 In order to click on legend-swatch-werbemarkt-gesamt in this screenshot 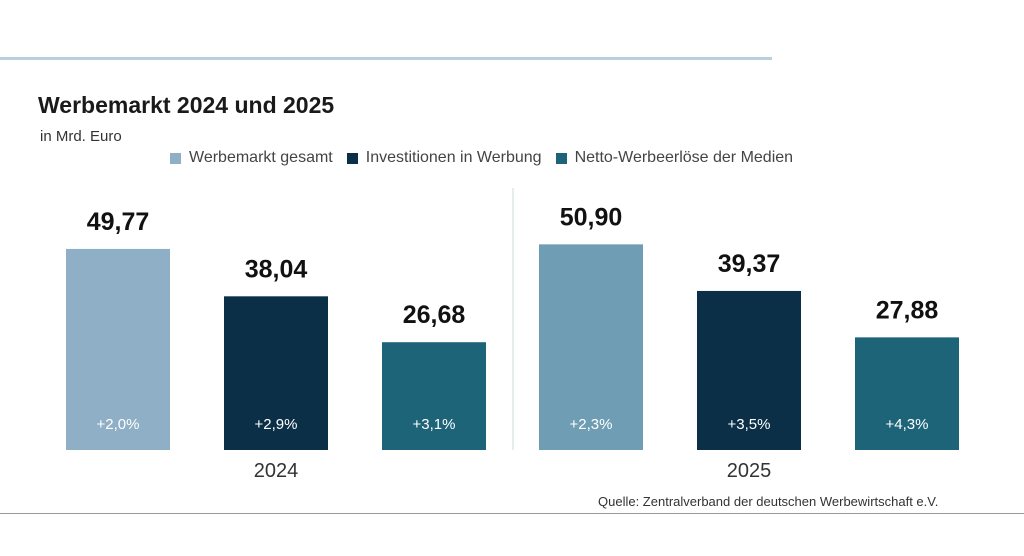, I will do `click(175, 158)`.